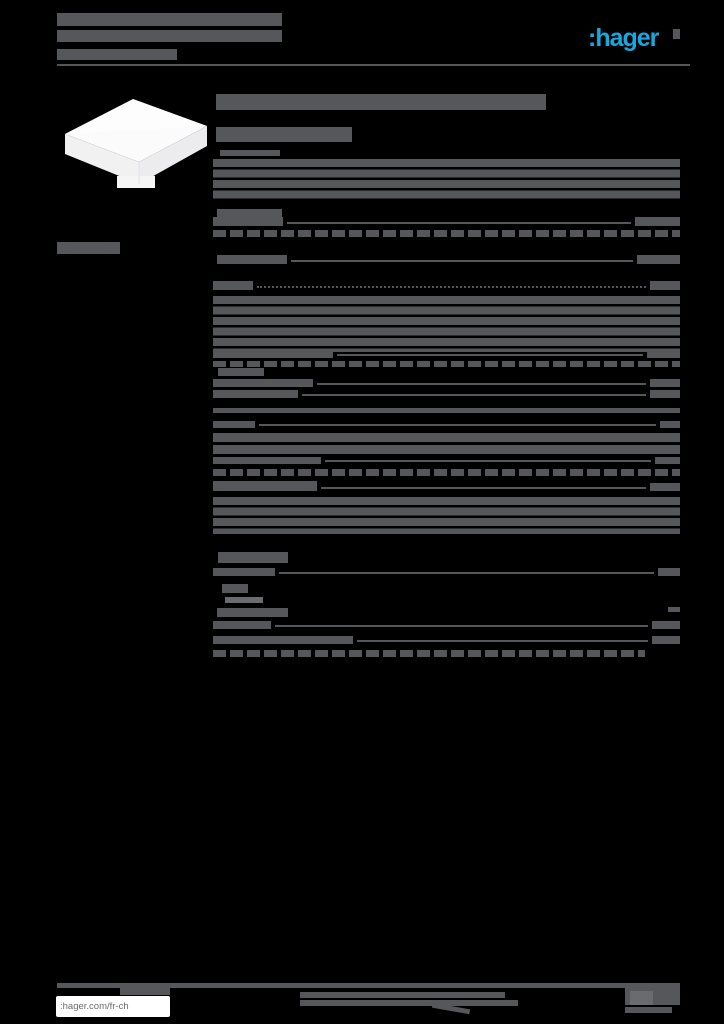  Describe the element at coordinates (94, 1006) in the screenshot. I see `hager-website-link: :hager.com/fr-ch` at that location.